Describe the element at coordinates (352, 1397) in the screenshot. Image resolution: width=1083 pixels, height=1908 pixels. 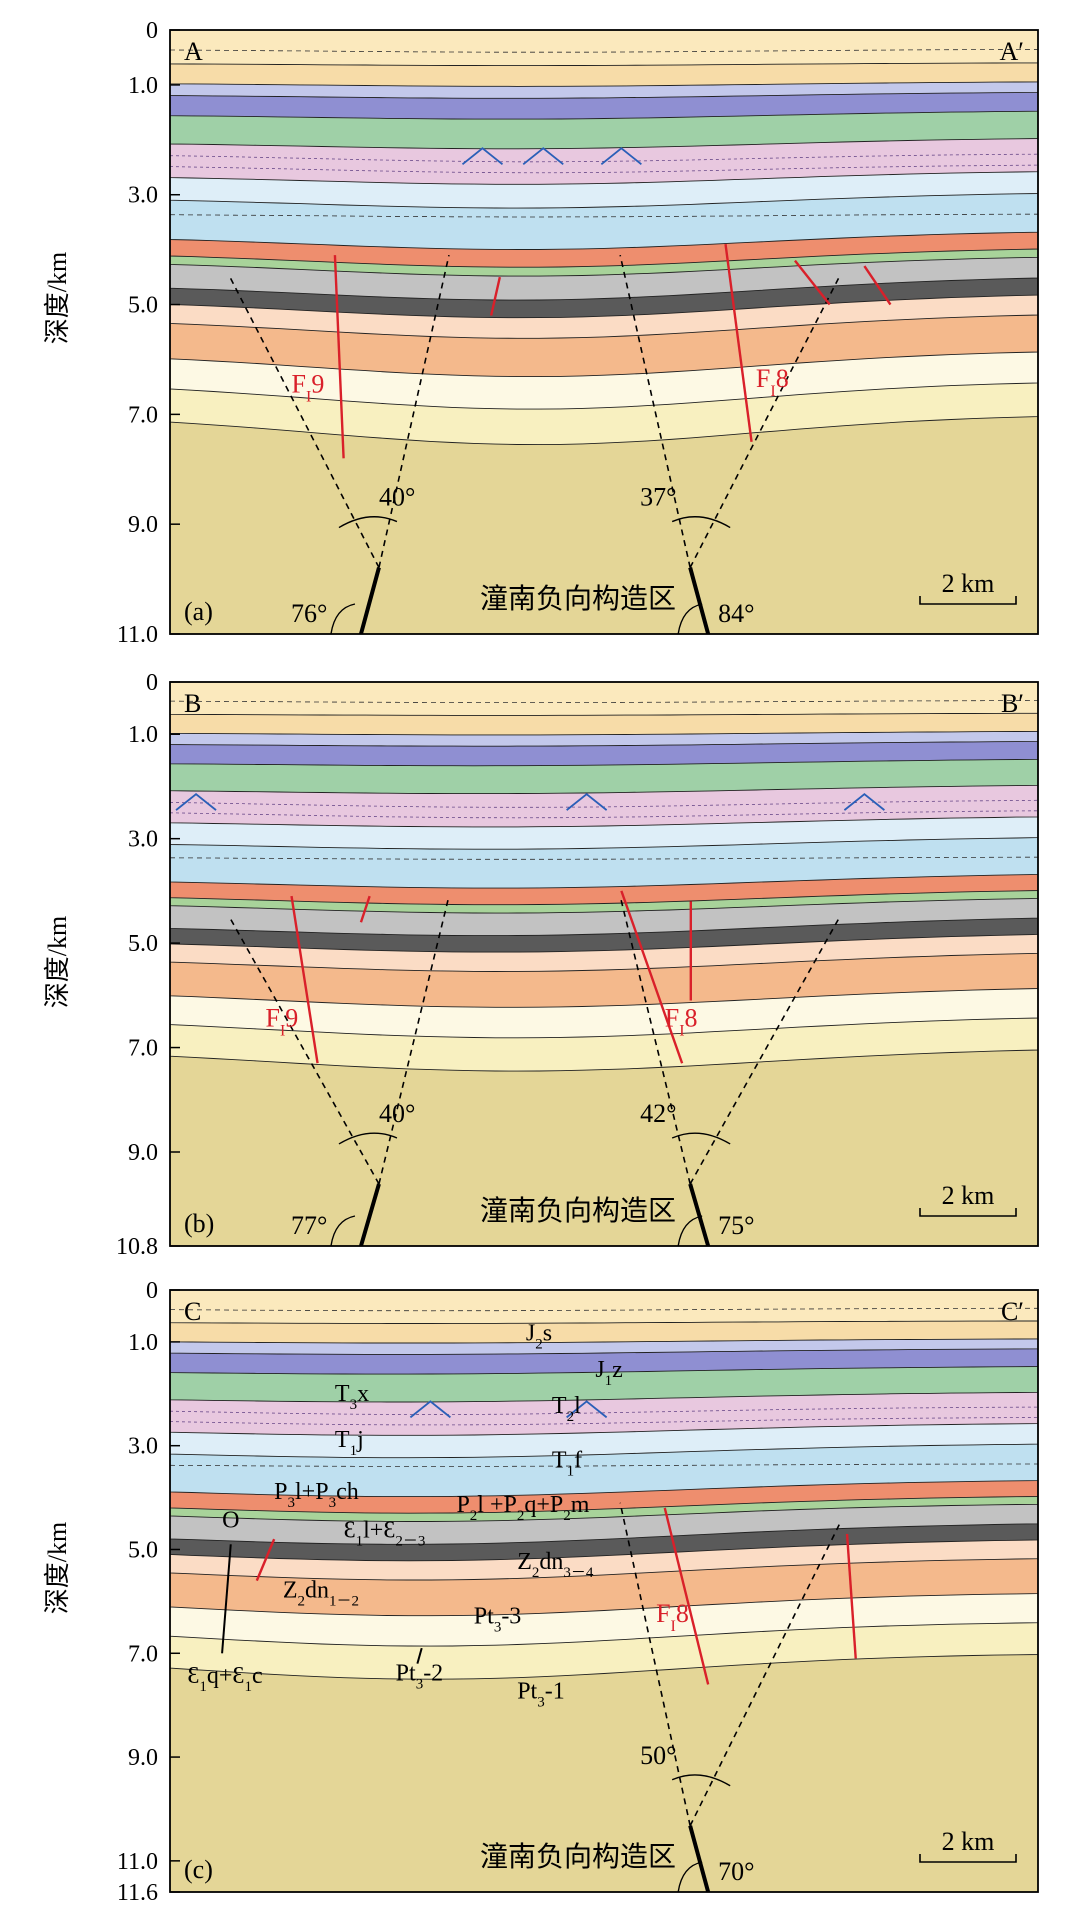
I see `strata-label: T3x` at that location.